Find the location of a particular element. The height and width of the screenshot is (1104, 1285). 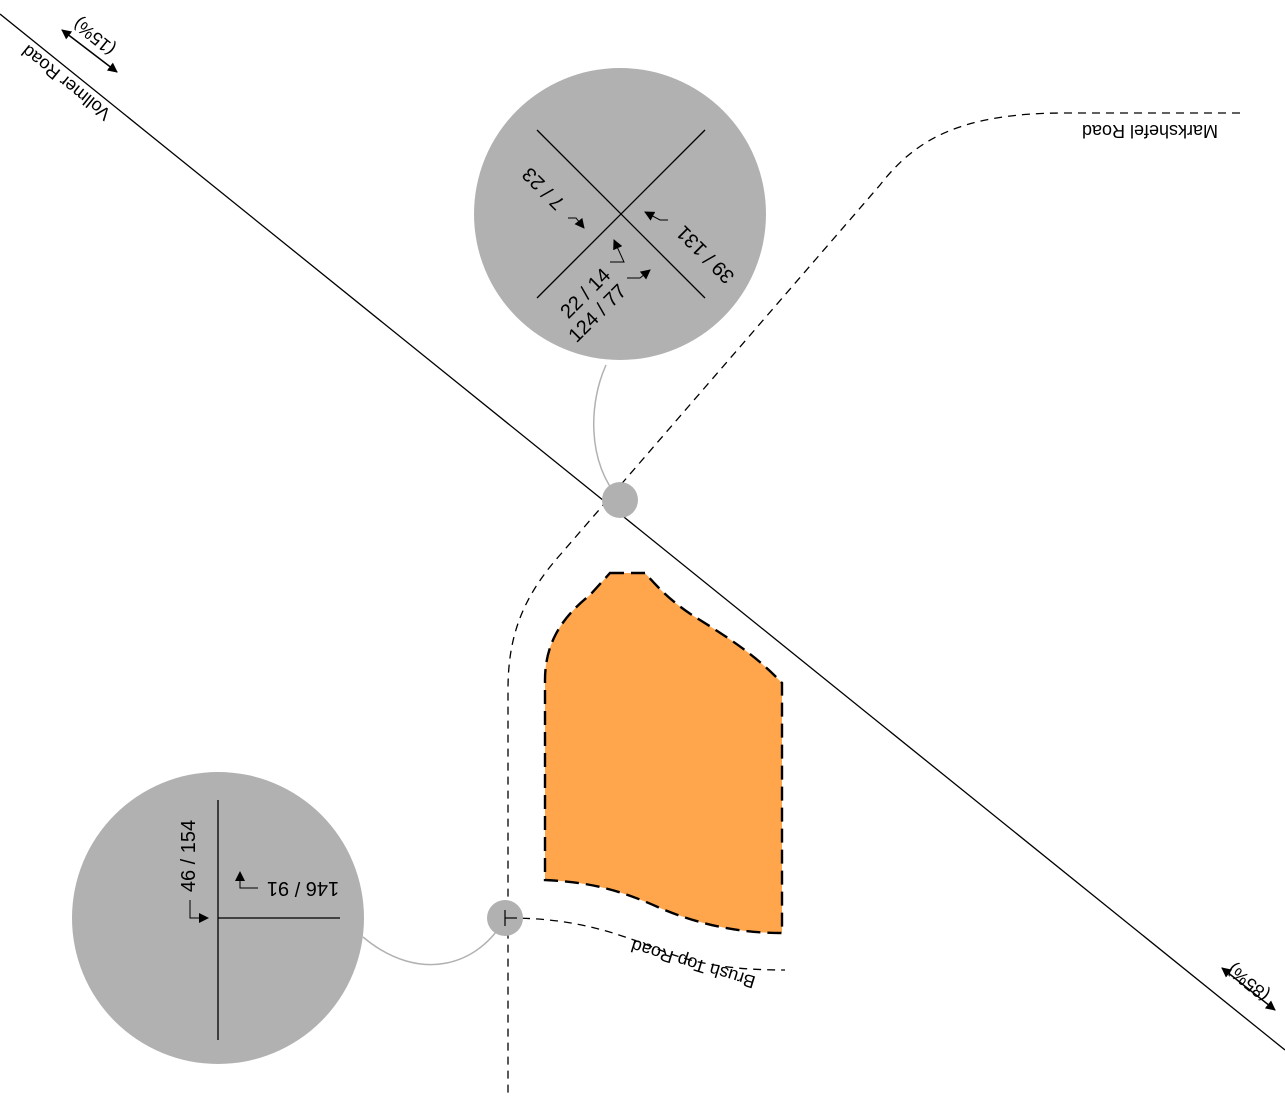

brush-top-road-label: Brush Top Road is located at coordinates (693, 963).